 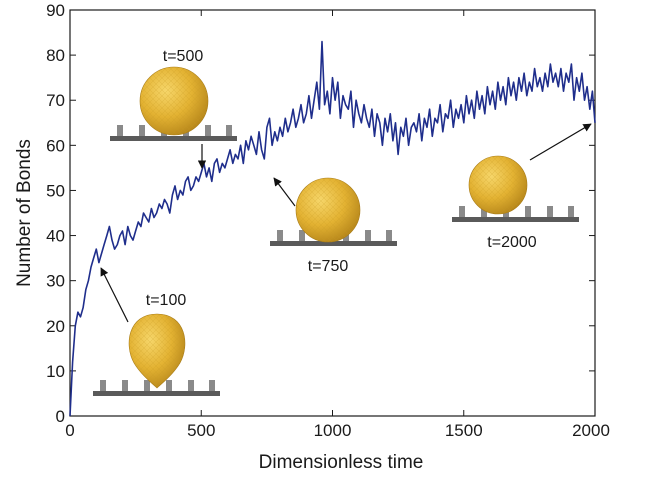 I want to click on inset-t100, so click(x=156, y=354).